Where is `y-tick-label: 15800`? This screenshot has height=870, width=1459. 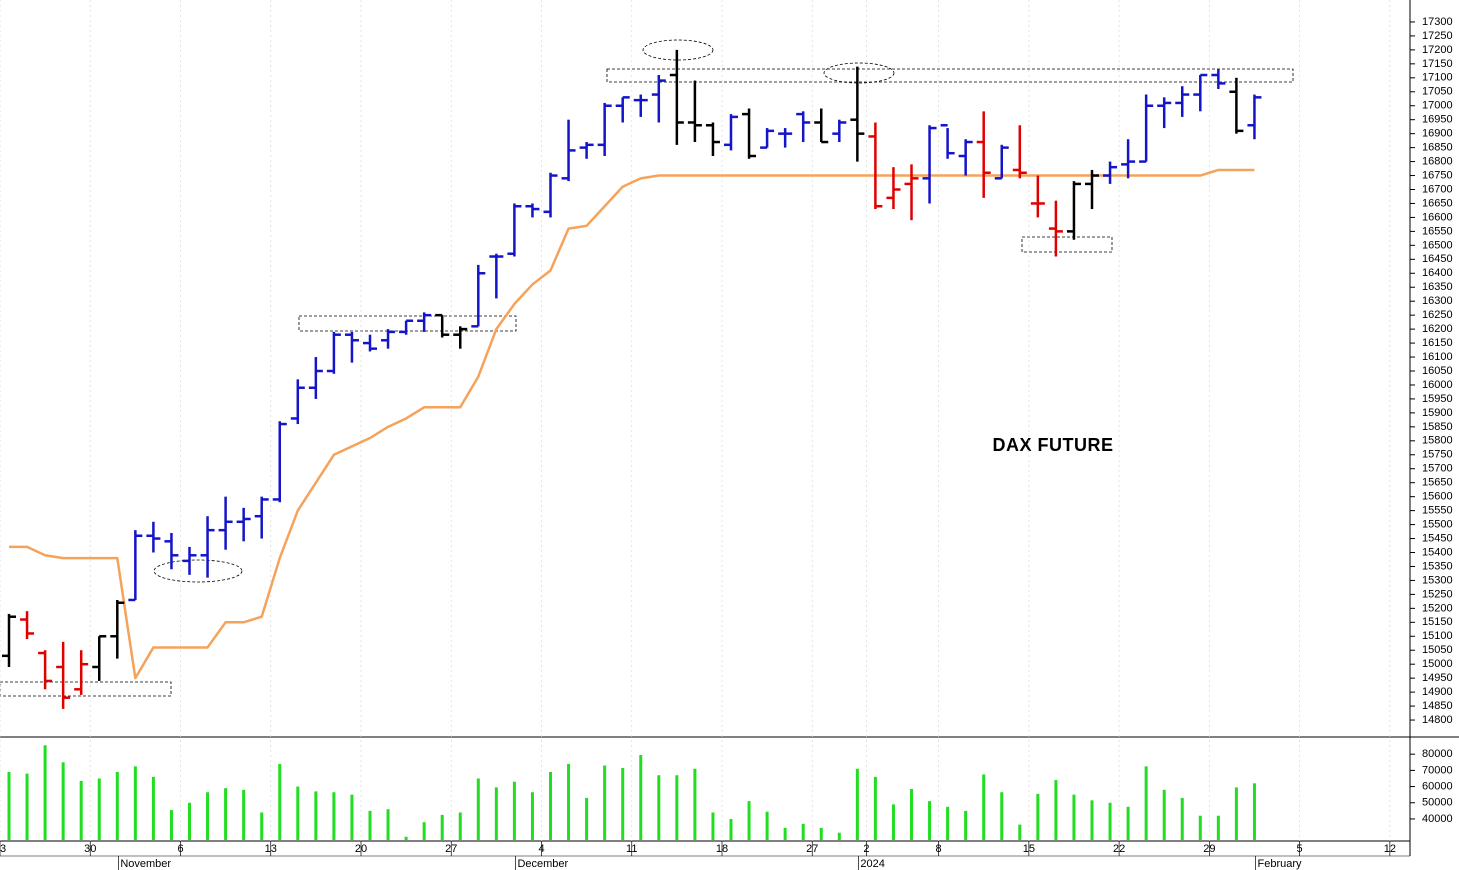
y-tick-label: 15800 is located at coordinates (1437, 441).